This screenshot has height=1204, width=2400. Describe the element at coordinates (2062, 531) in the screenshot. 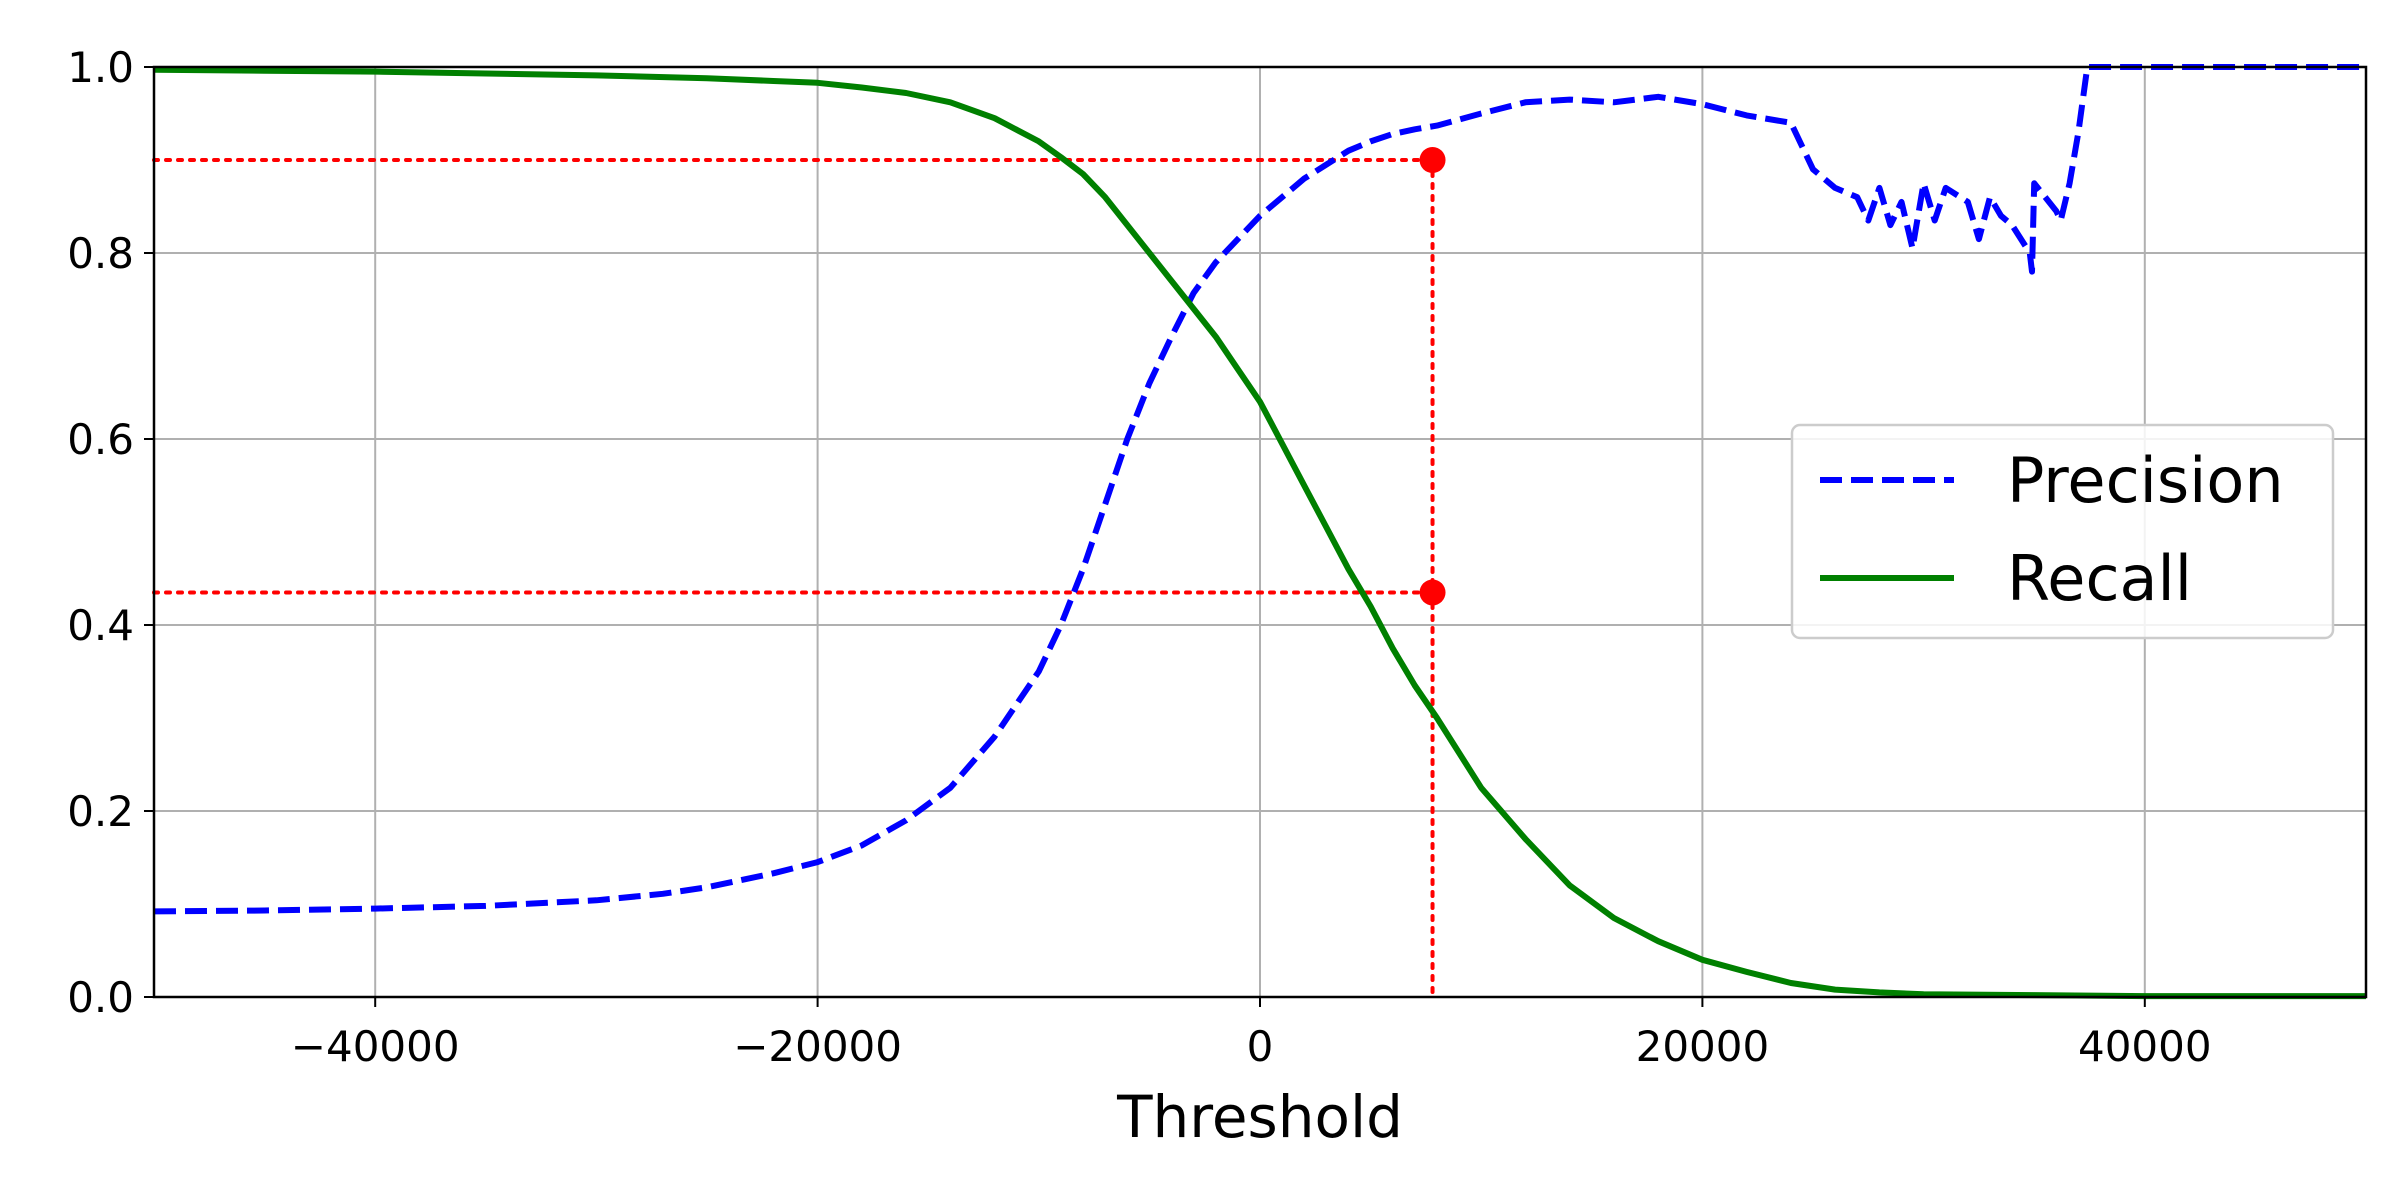

I see `legend: Precision Recall` at that location.